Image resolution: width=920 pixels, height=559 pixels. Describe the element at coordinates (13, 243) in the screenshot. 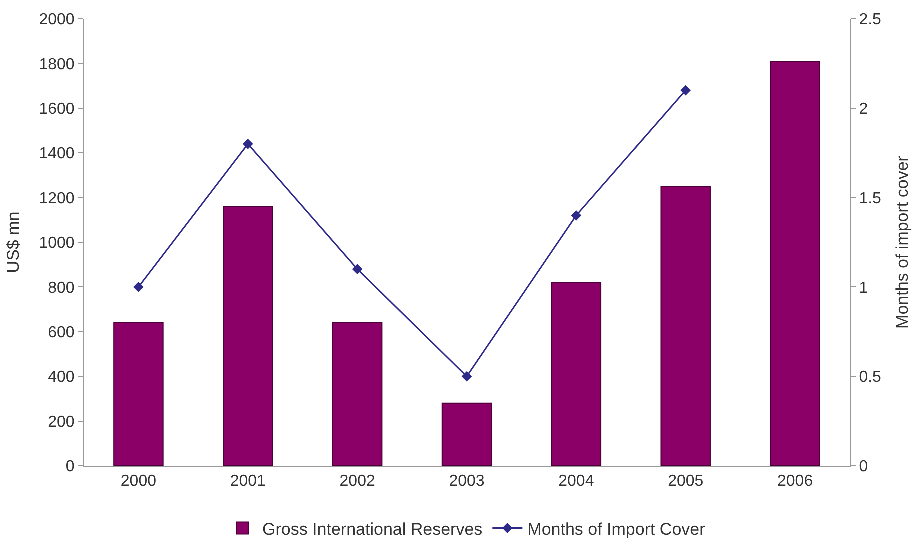

I see `y-axis-title: US$ mn` at that location.